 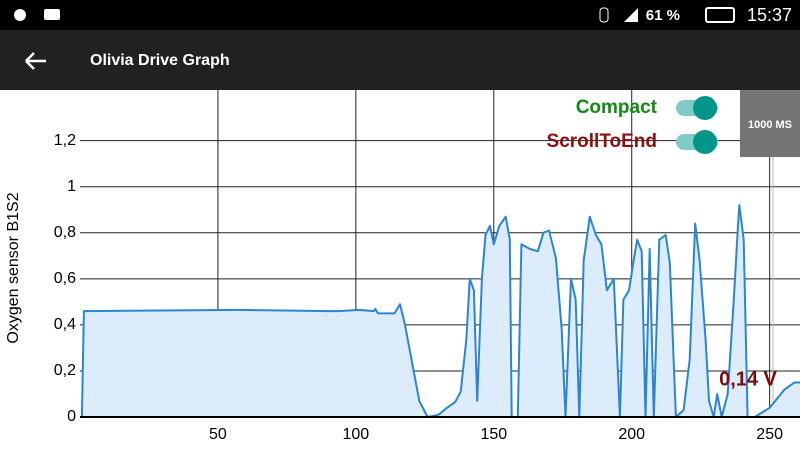 I want to click on x-tick-label: 250, so click(x=769, y=434).